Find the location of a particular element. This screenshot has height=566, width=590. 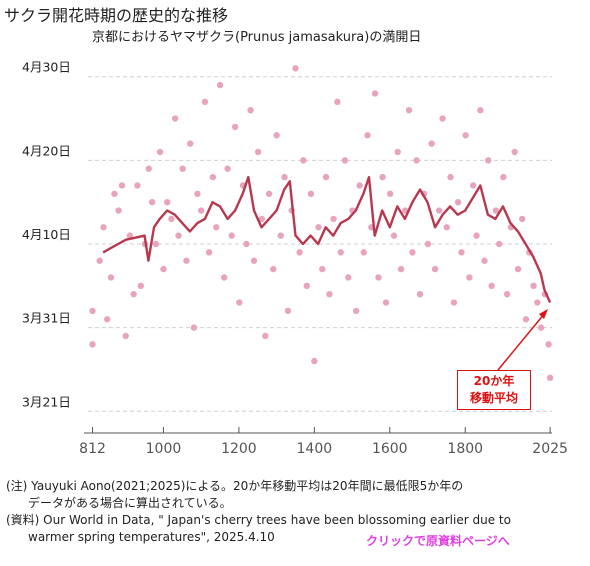

x-tick-label-1: 1000 is located at coordinates (164, 449).